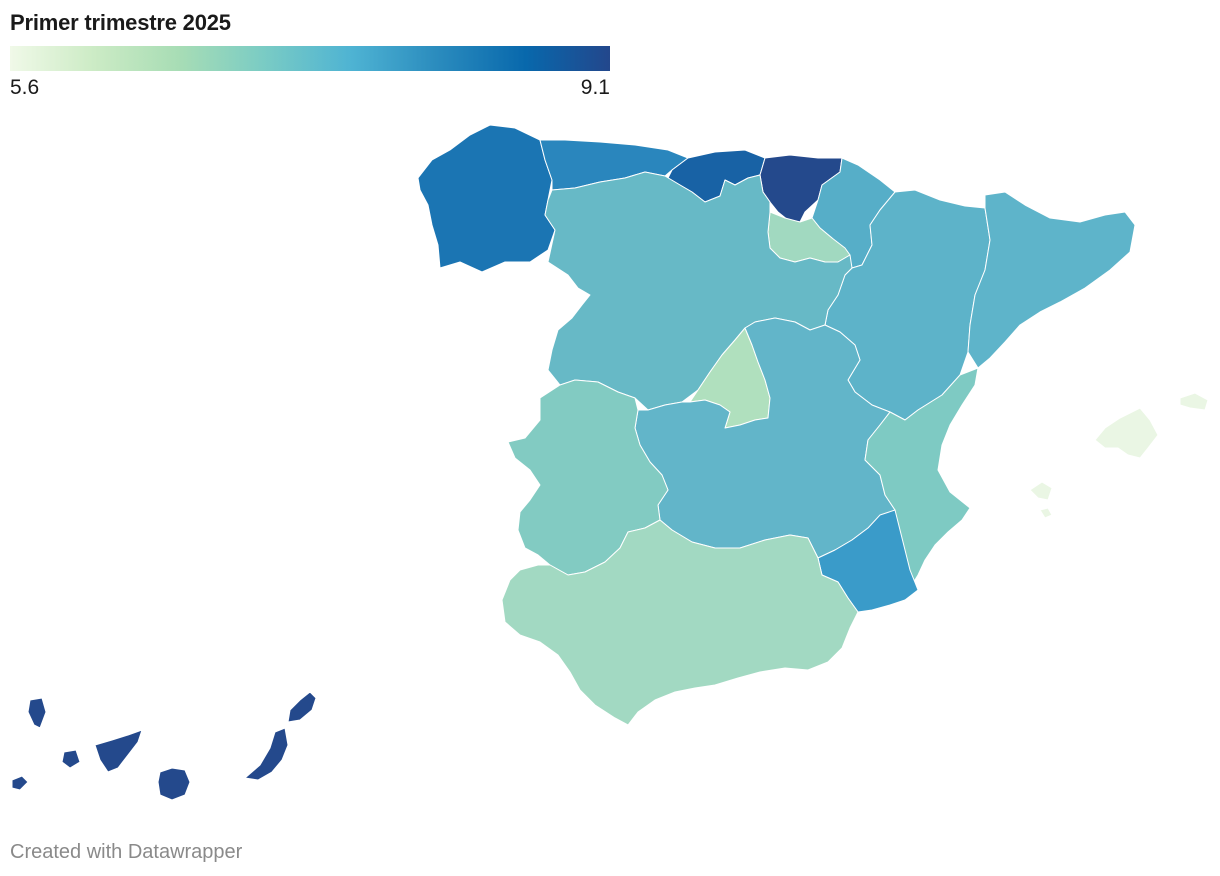 Image resolution: width=1220 pixels, height=876 pixels. I want to click on color-legend-bar, so click(310, 58).